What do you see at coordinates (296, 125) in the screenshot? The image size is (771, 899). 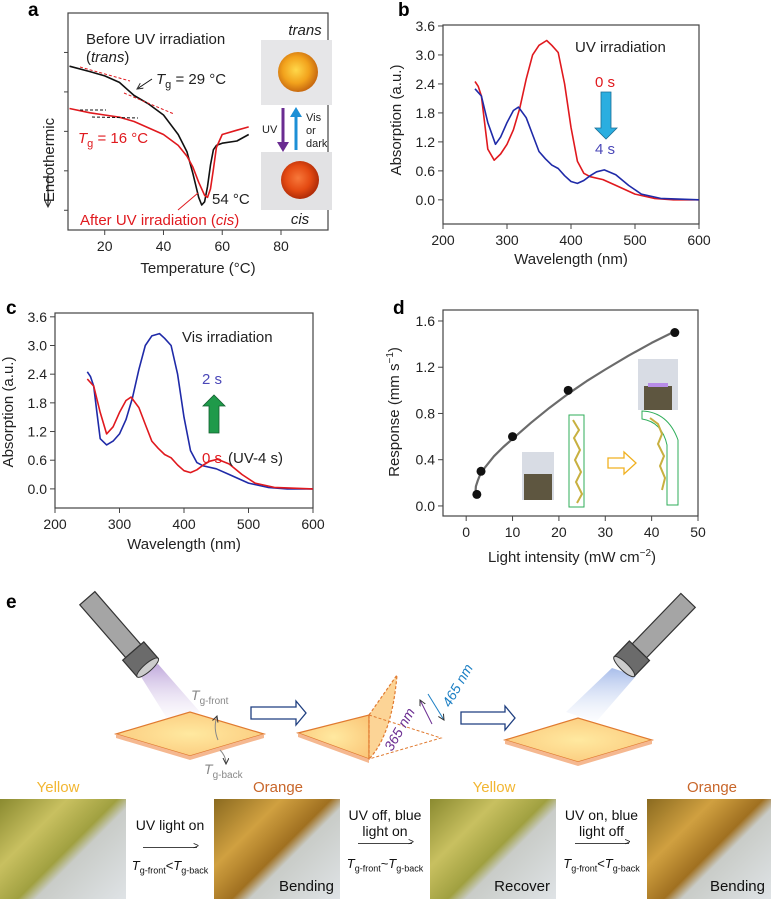 I see `drop-inset: trans cis UV Vis or dark` at bounding box center [296, 125].